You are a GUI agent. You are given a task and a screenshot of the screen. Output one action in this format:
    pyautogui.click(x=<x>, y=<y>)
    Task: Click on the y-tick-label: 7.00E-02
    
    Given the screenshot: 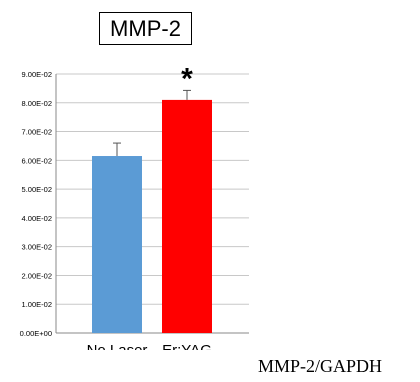 What is the action you would take?
    pyautogui.click(x=37, y=132)
    